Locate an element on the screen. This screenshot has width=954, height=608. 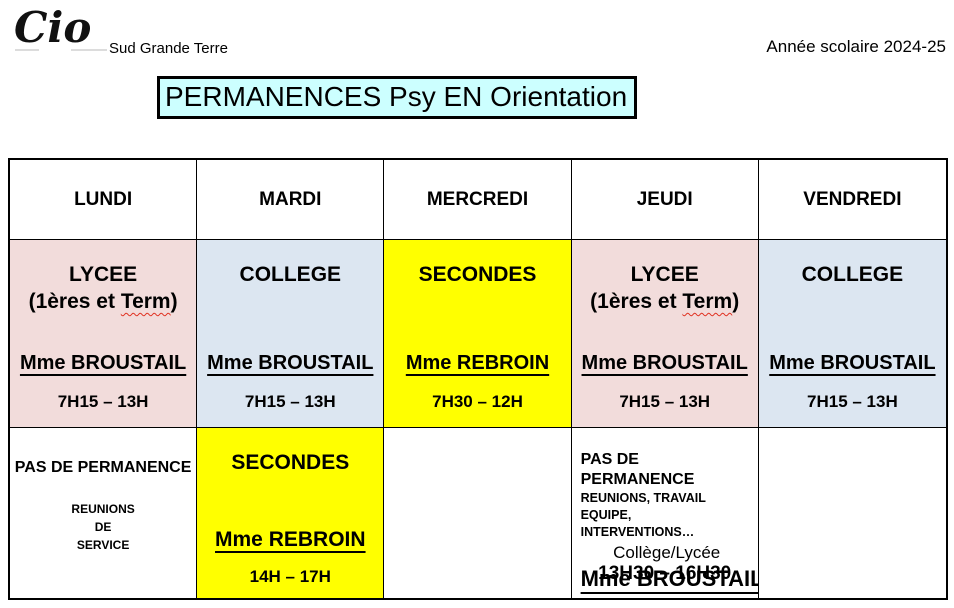
closed-reason-line: SERVICE is located at coordinates (103, 545).